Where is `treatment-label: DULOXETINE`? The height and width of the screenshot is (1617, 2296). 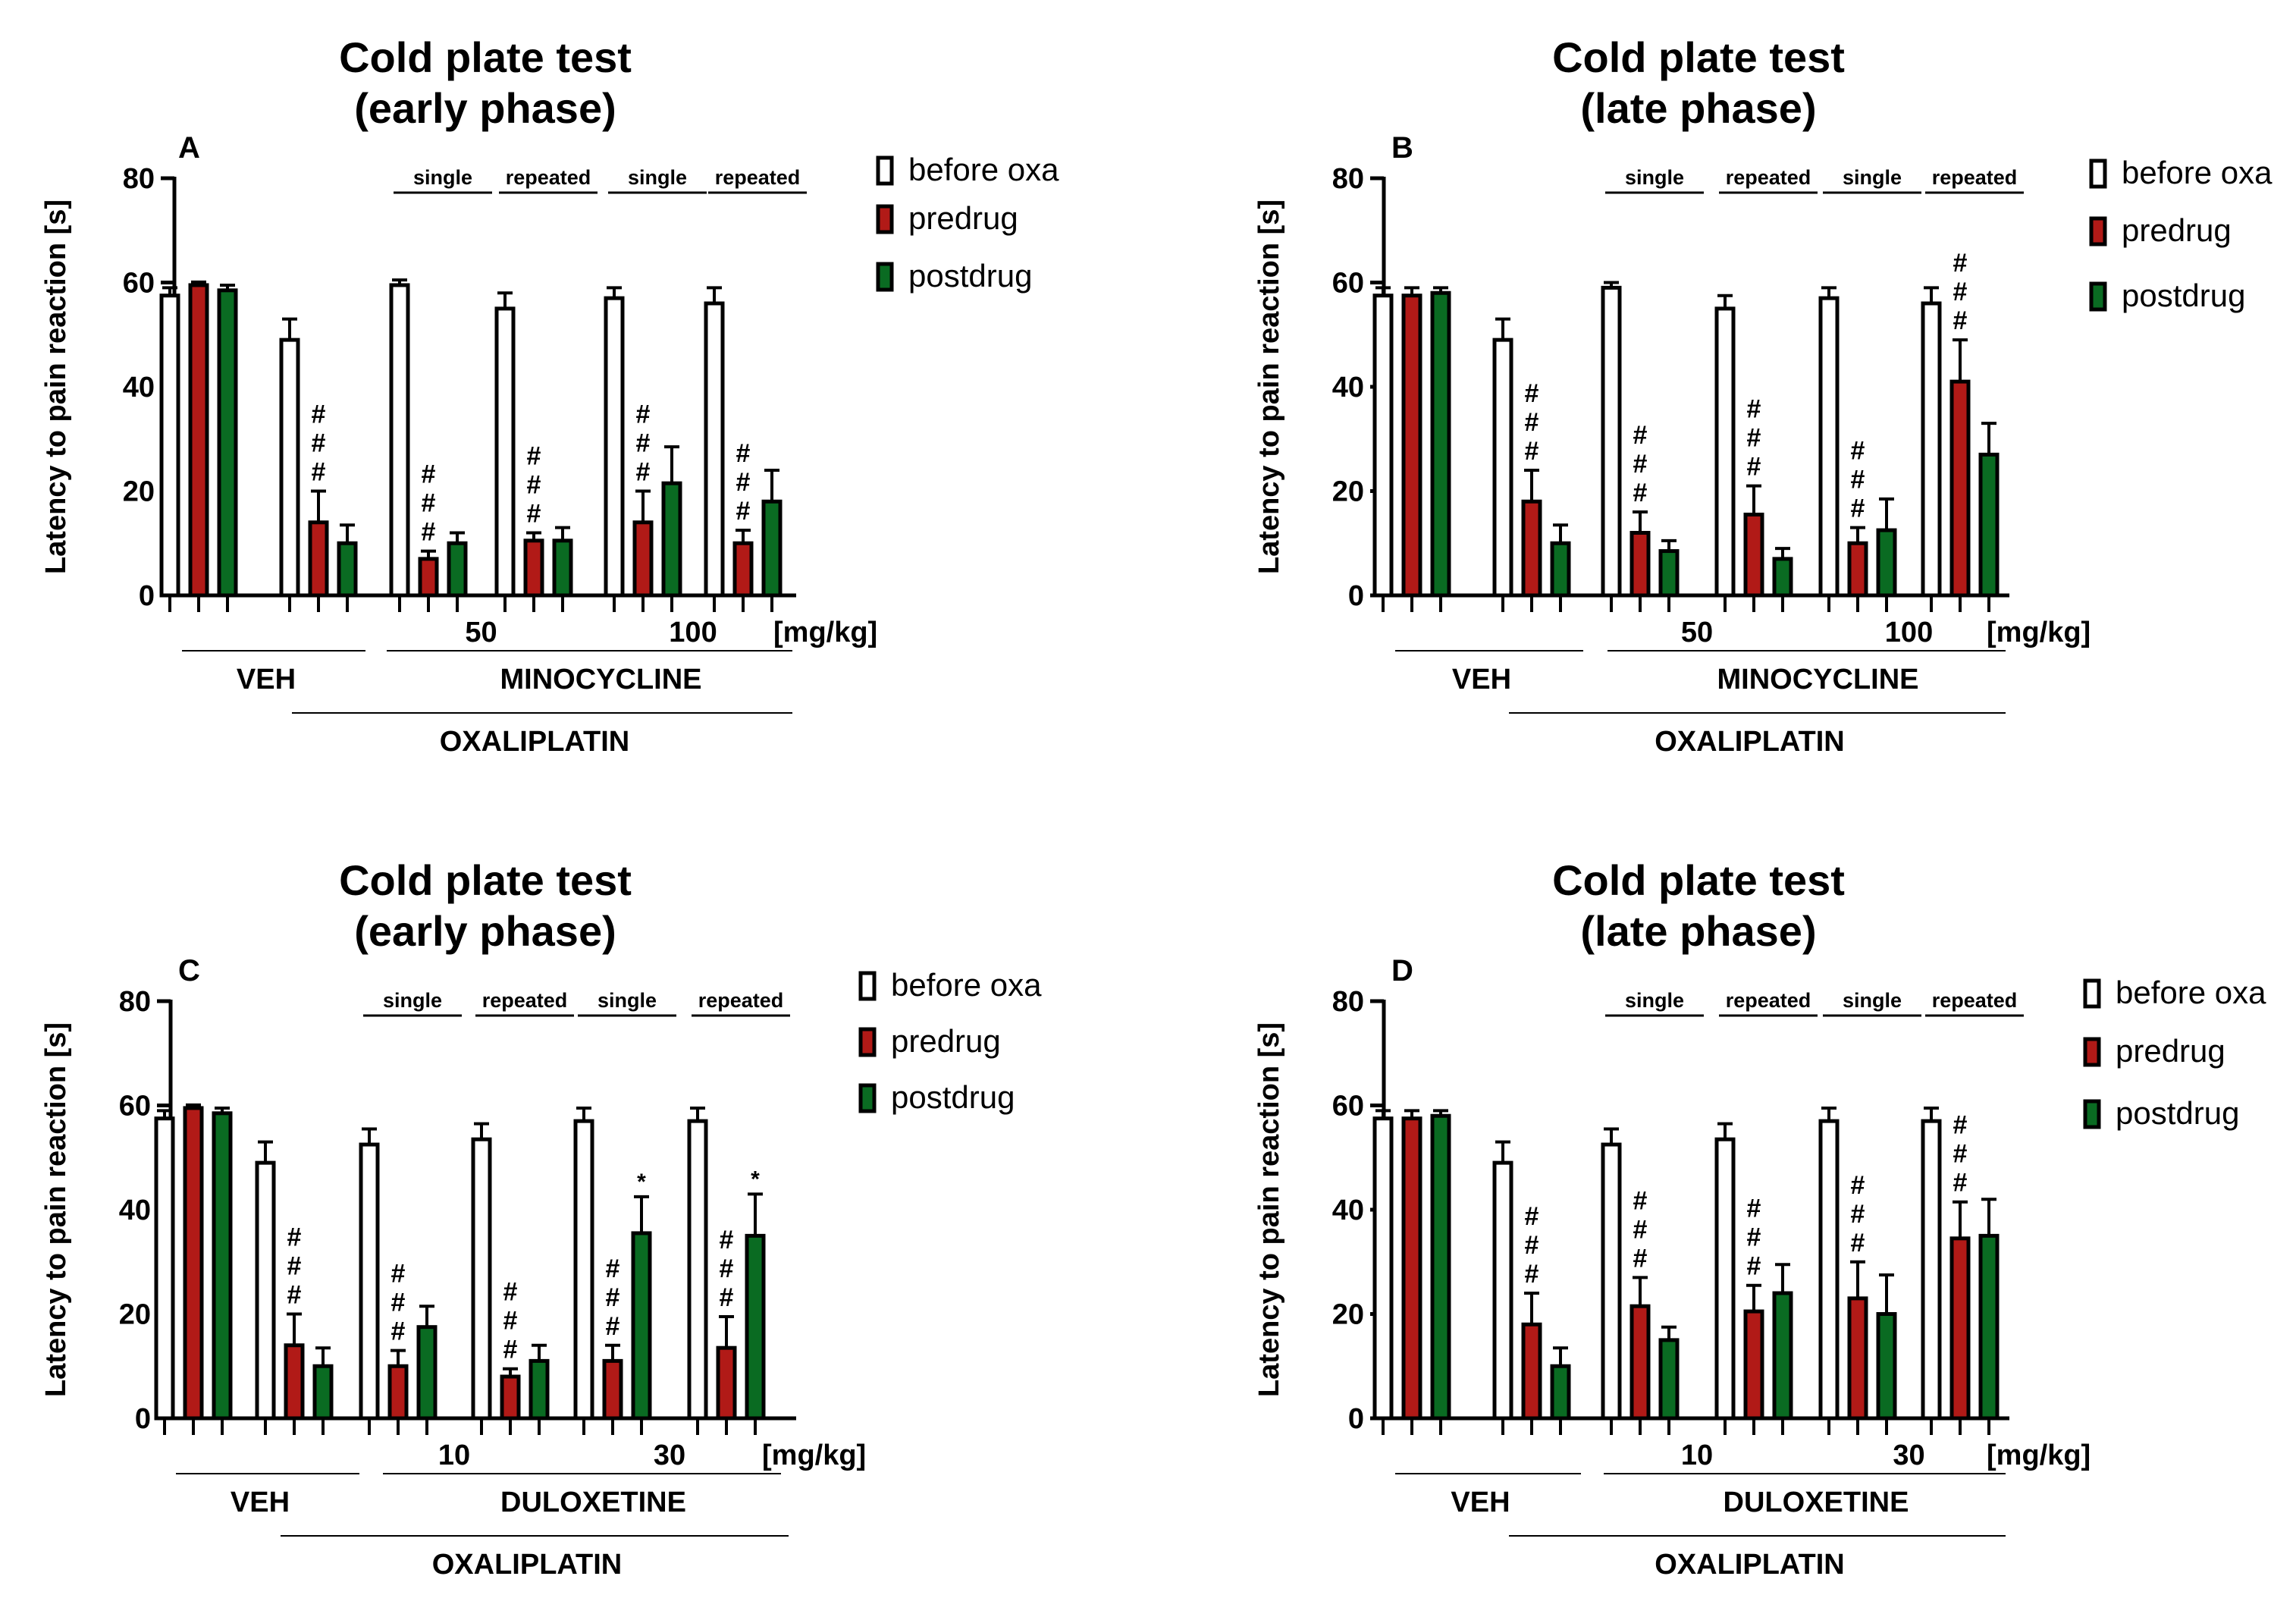 treatment-label: DULOXETINE is located at coordinates (593, 1502).